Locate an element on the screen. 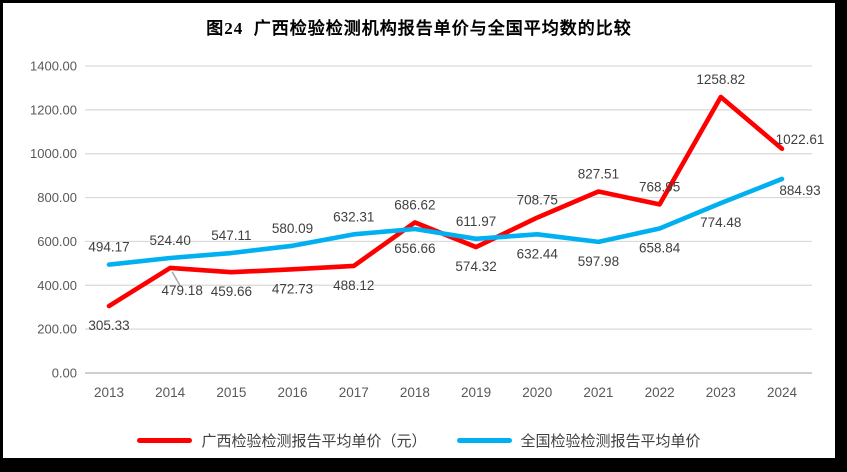 The height and width of the screenshot is (472, 847). data-label-guangxi-2013: 305.33 is located at coordinates (108, 325).